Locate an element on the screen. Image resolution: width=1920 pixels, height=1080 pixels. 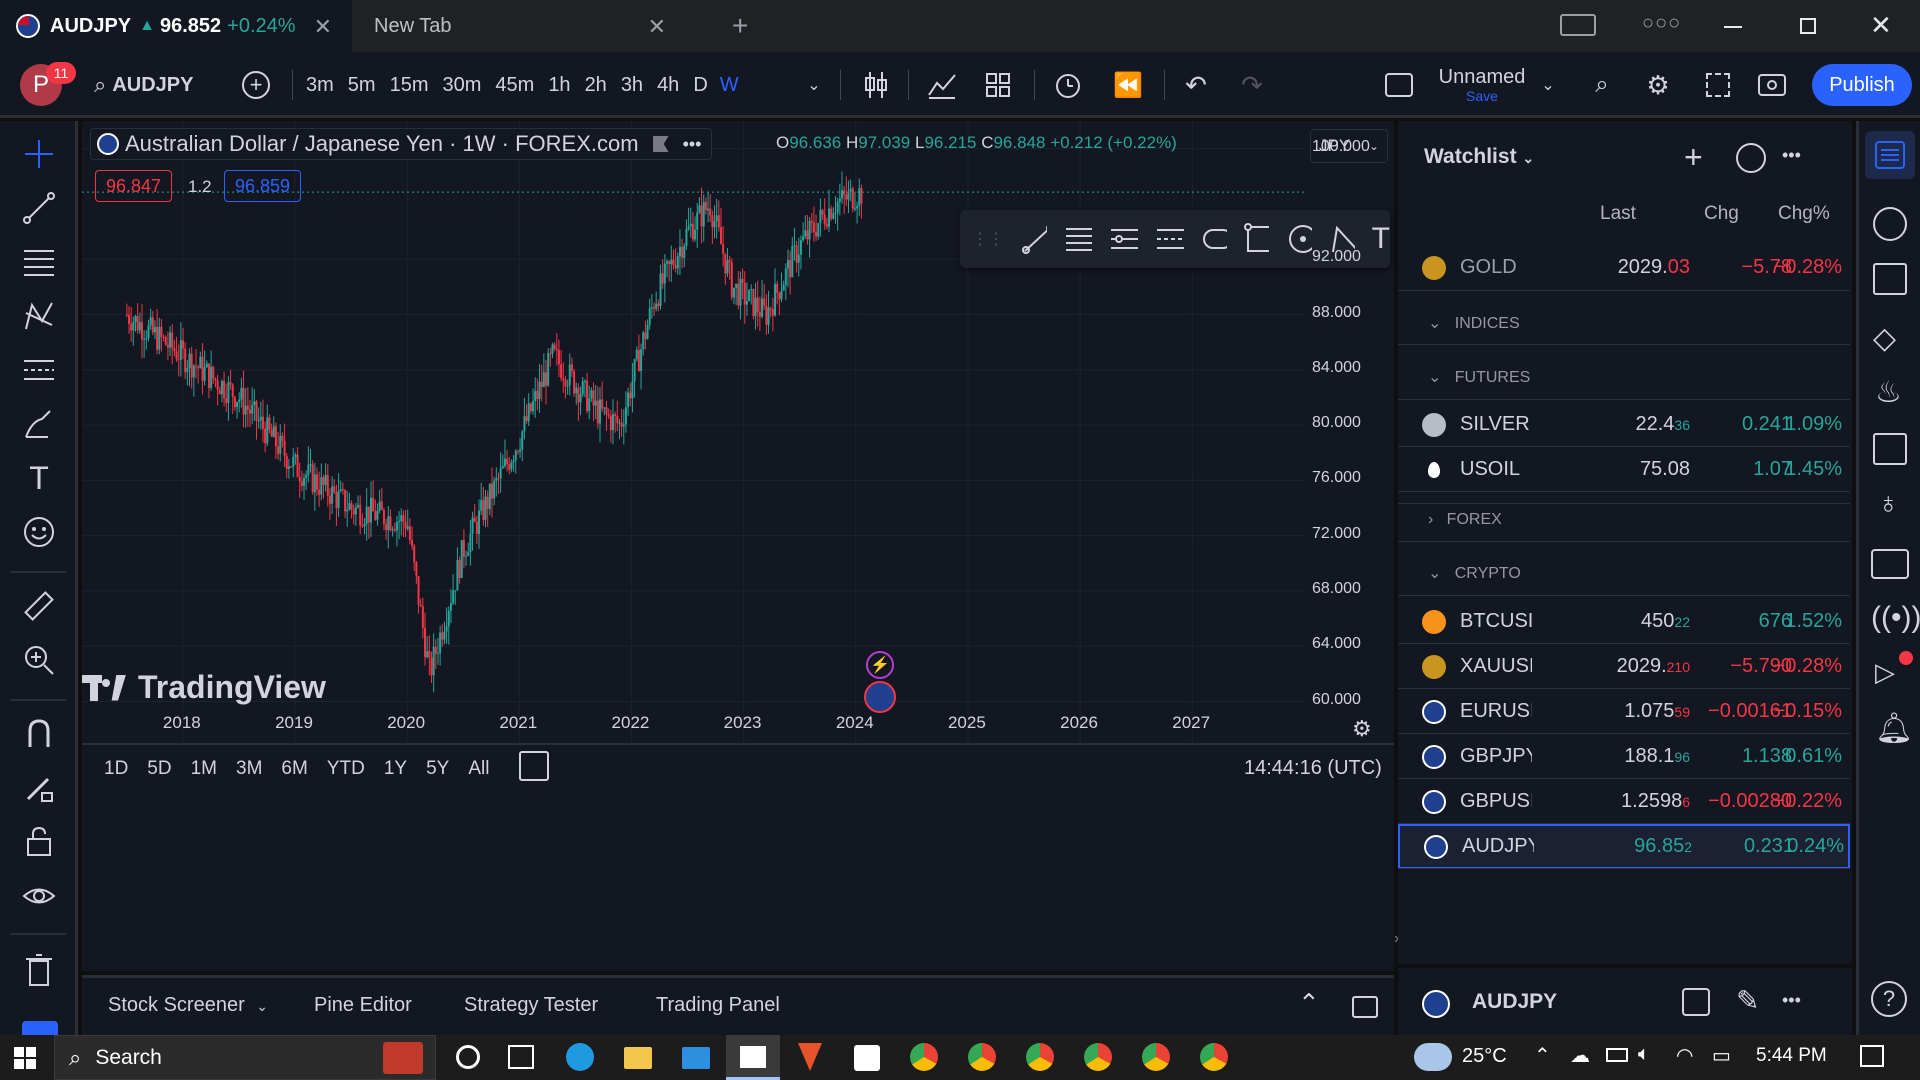
store-icon is located at coordinates (867, 1058).